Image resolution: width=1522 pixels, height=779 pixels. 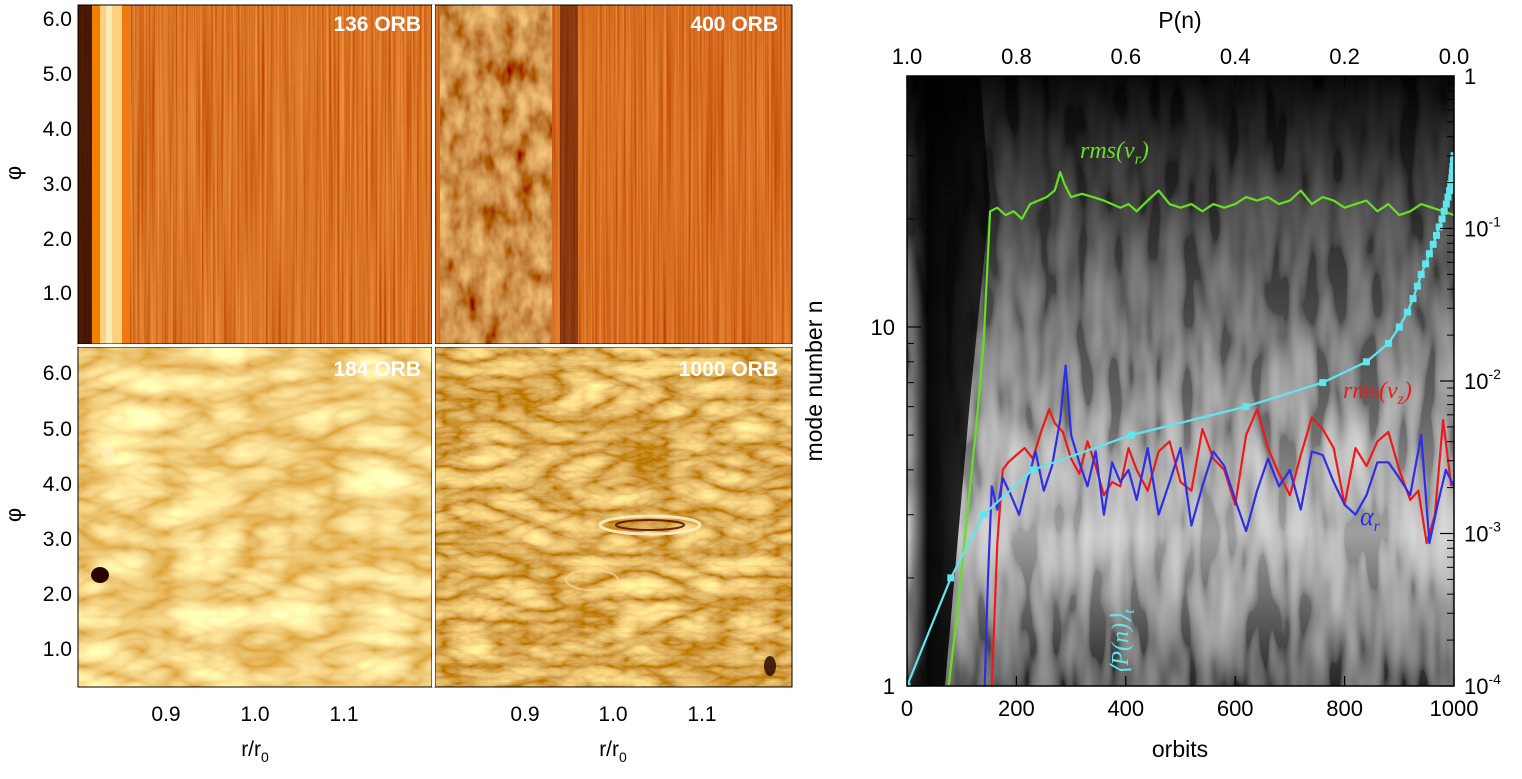 What do you see at coordinates (883, 327) in the screenshot?
I see `y-tick-label: 10` at bounding box center [883, 327].